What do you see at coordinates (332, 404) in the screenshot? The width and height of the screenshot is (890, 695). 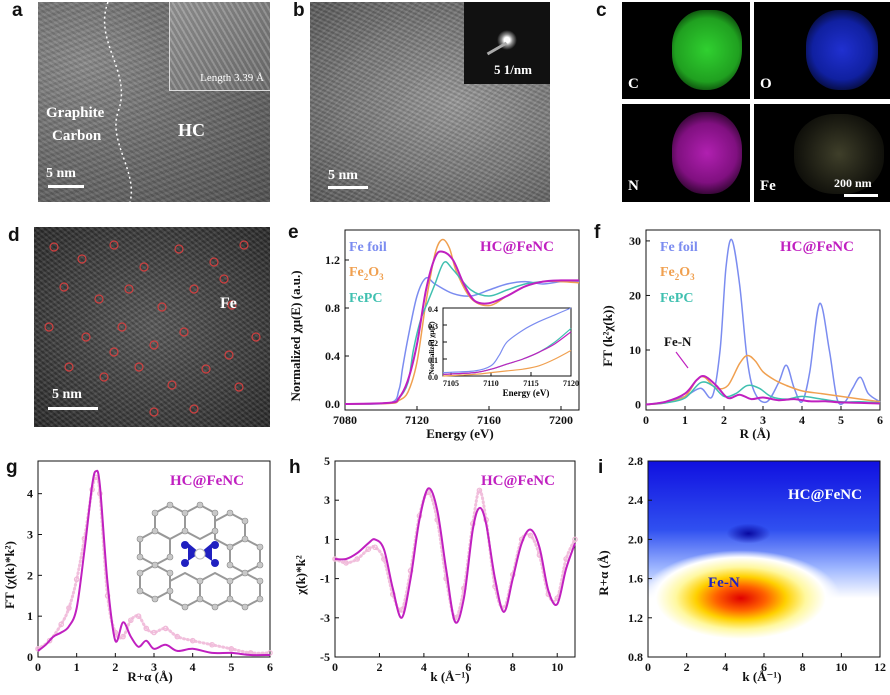 I see `y-tick-label: 0.0` at bounding box center [332, 404].